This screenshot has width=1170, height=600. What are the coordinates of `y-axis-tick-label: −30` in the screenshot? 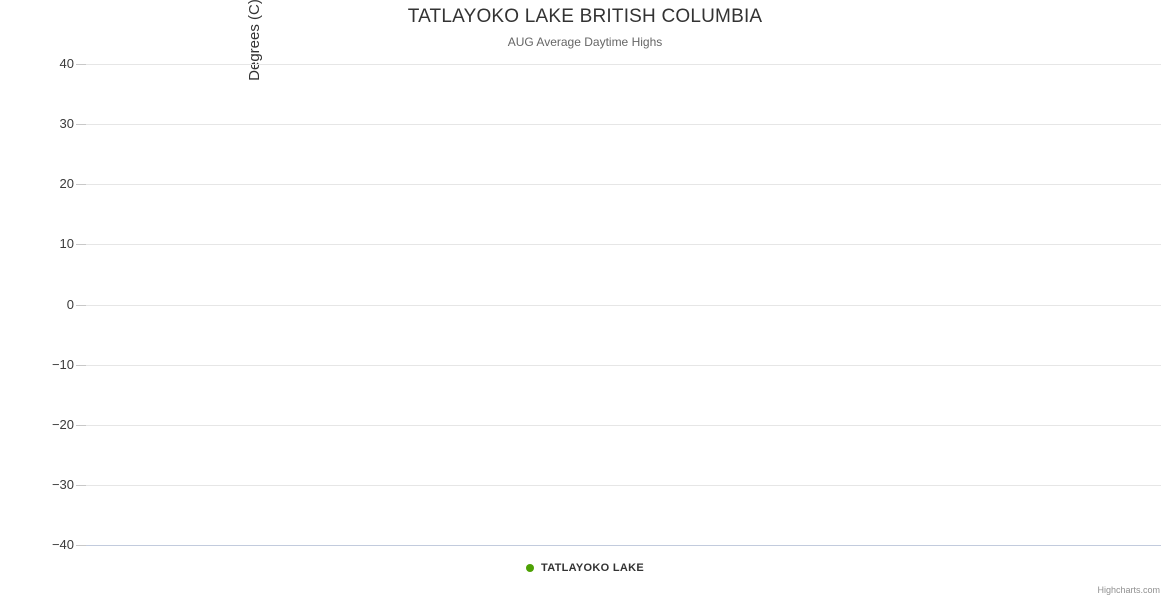 It's located at (62, 484).